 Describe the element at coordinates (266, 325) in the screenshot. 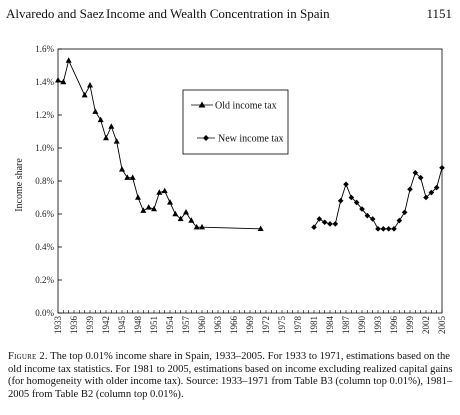

I see `x-tick-label: 1972` at that location.